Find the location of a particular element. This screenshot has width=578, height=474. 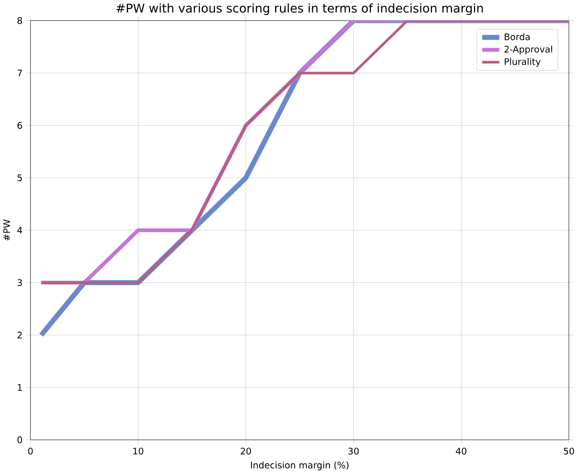

x-tick-label: 10 is located at coordinates (138, 451).